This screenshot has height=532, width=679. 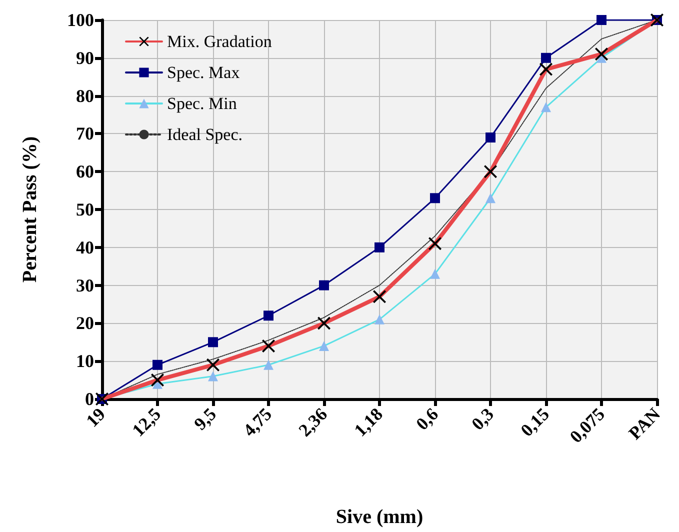 What do you see at coordinates (30, 209) in the screenshot?
I see `y-axis-title: Percent Pass (%)` at bounding box center [30, 209].